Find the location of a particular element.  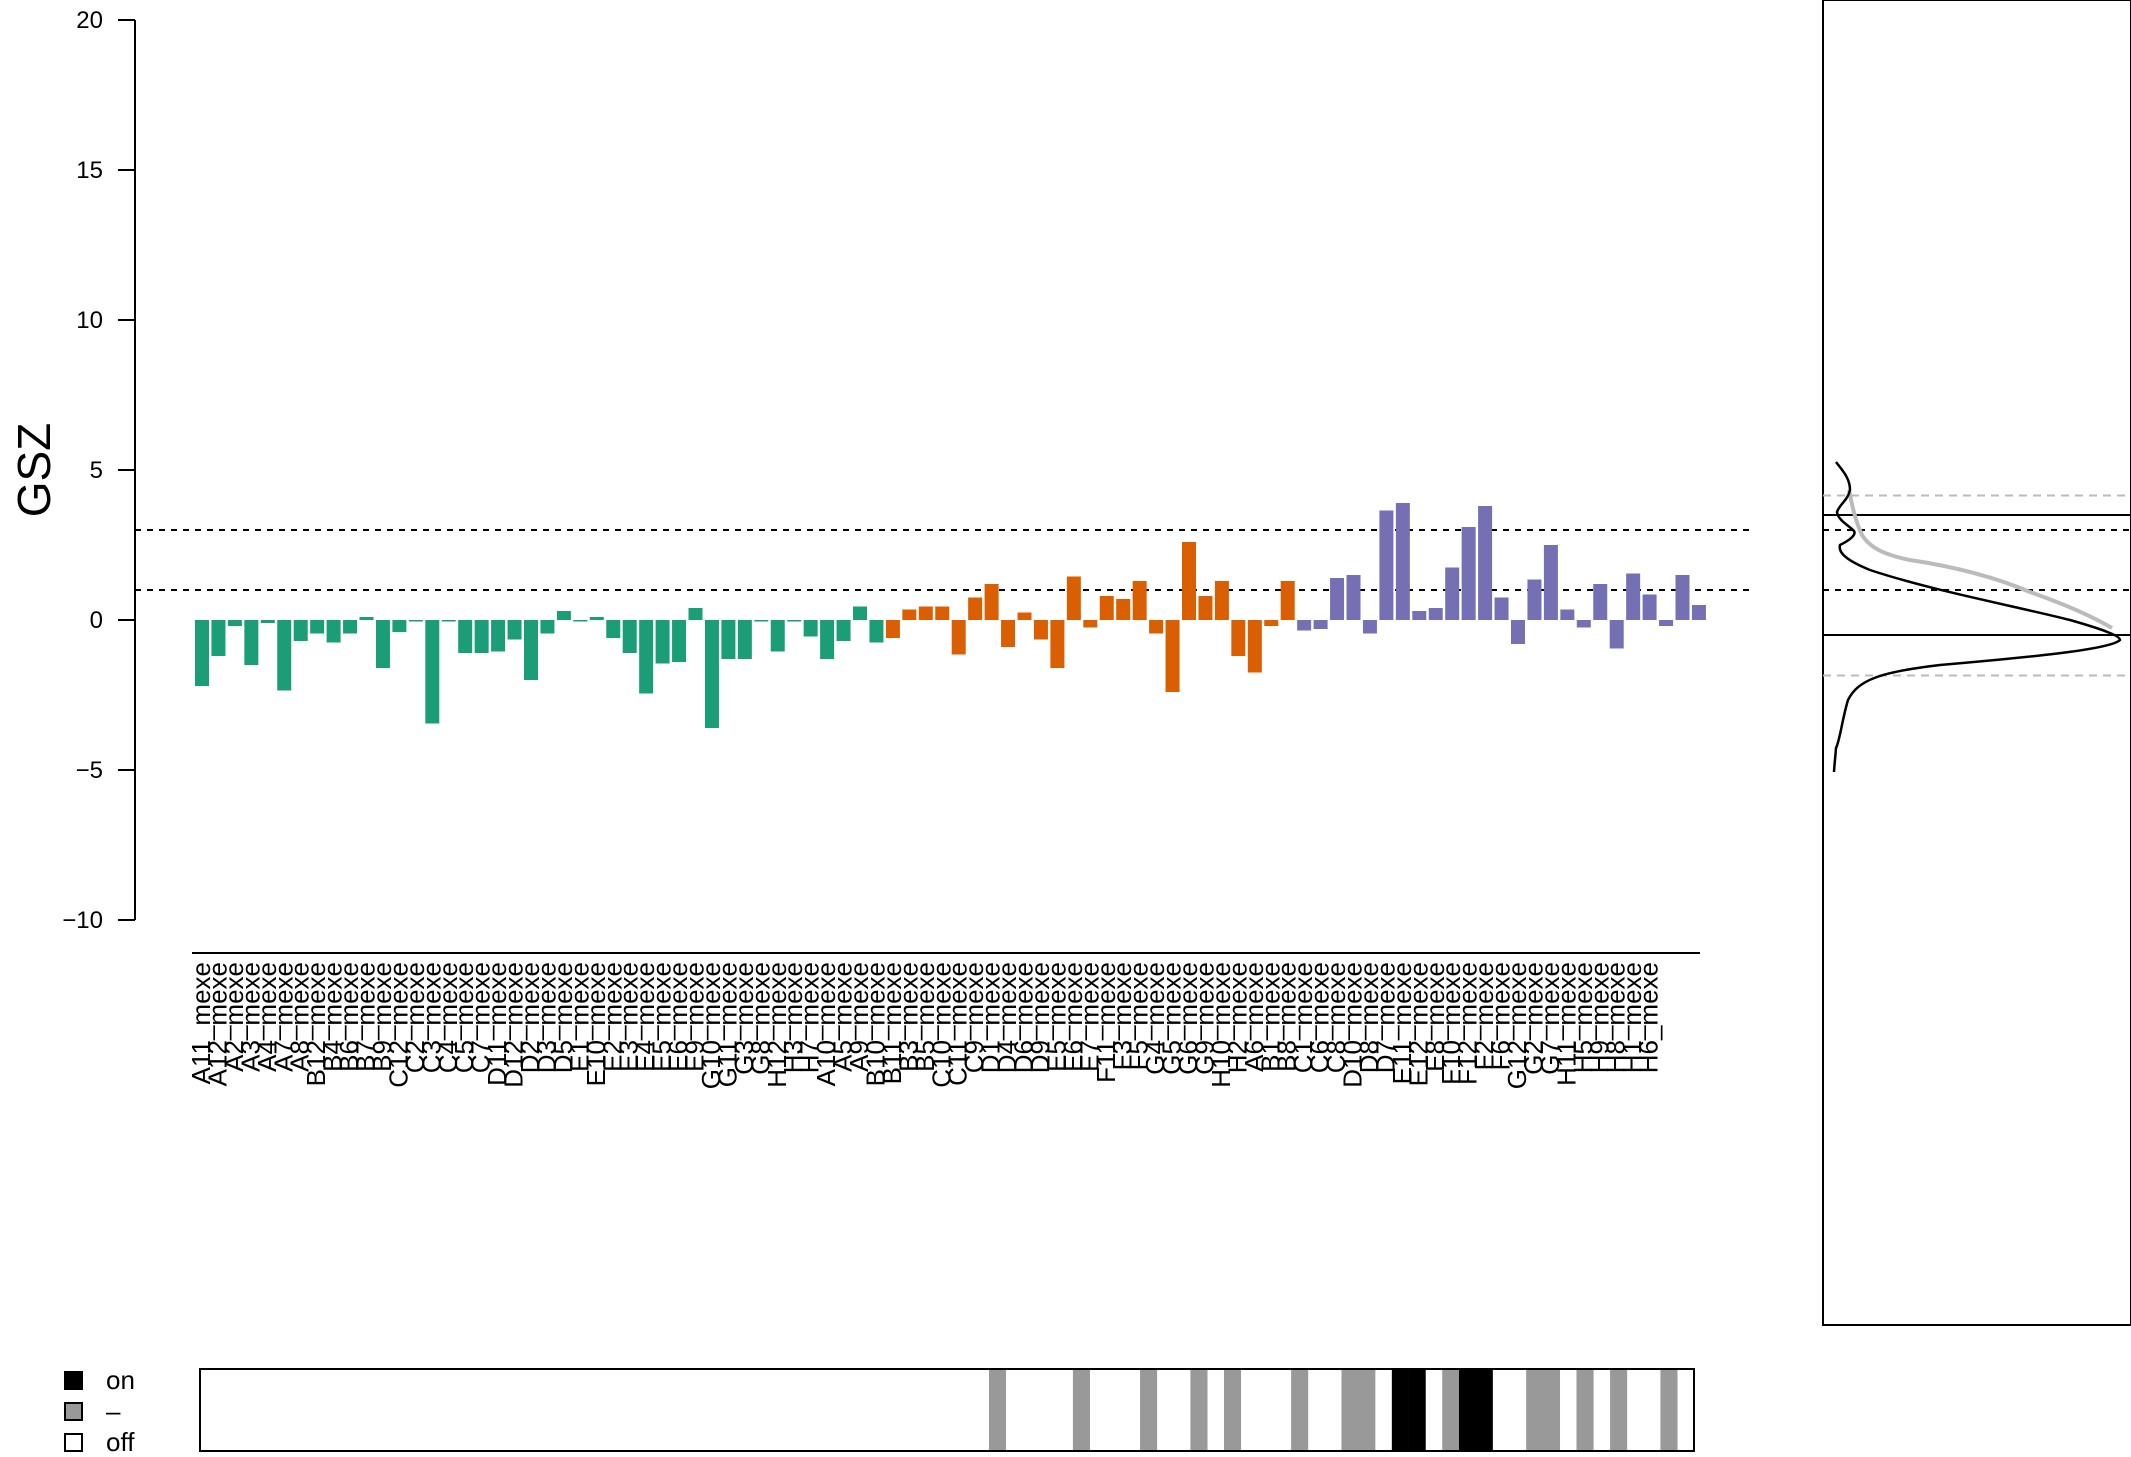

x-tick-label: D2_mexe is located at coordinates (530, 1017).